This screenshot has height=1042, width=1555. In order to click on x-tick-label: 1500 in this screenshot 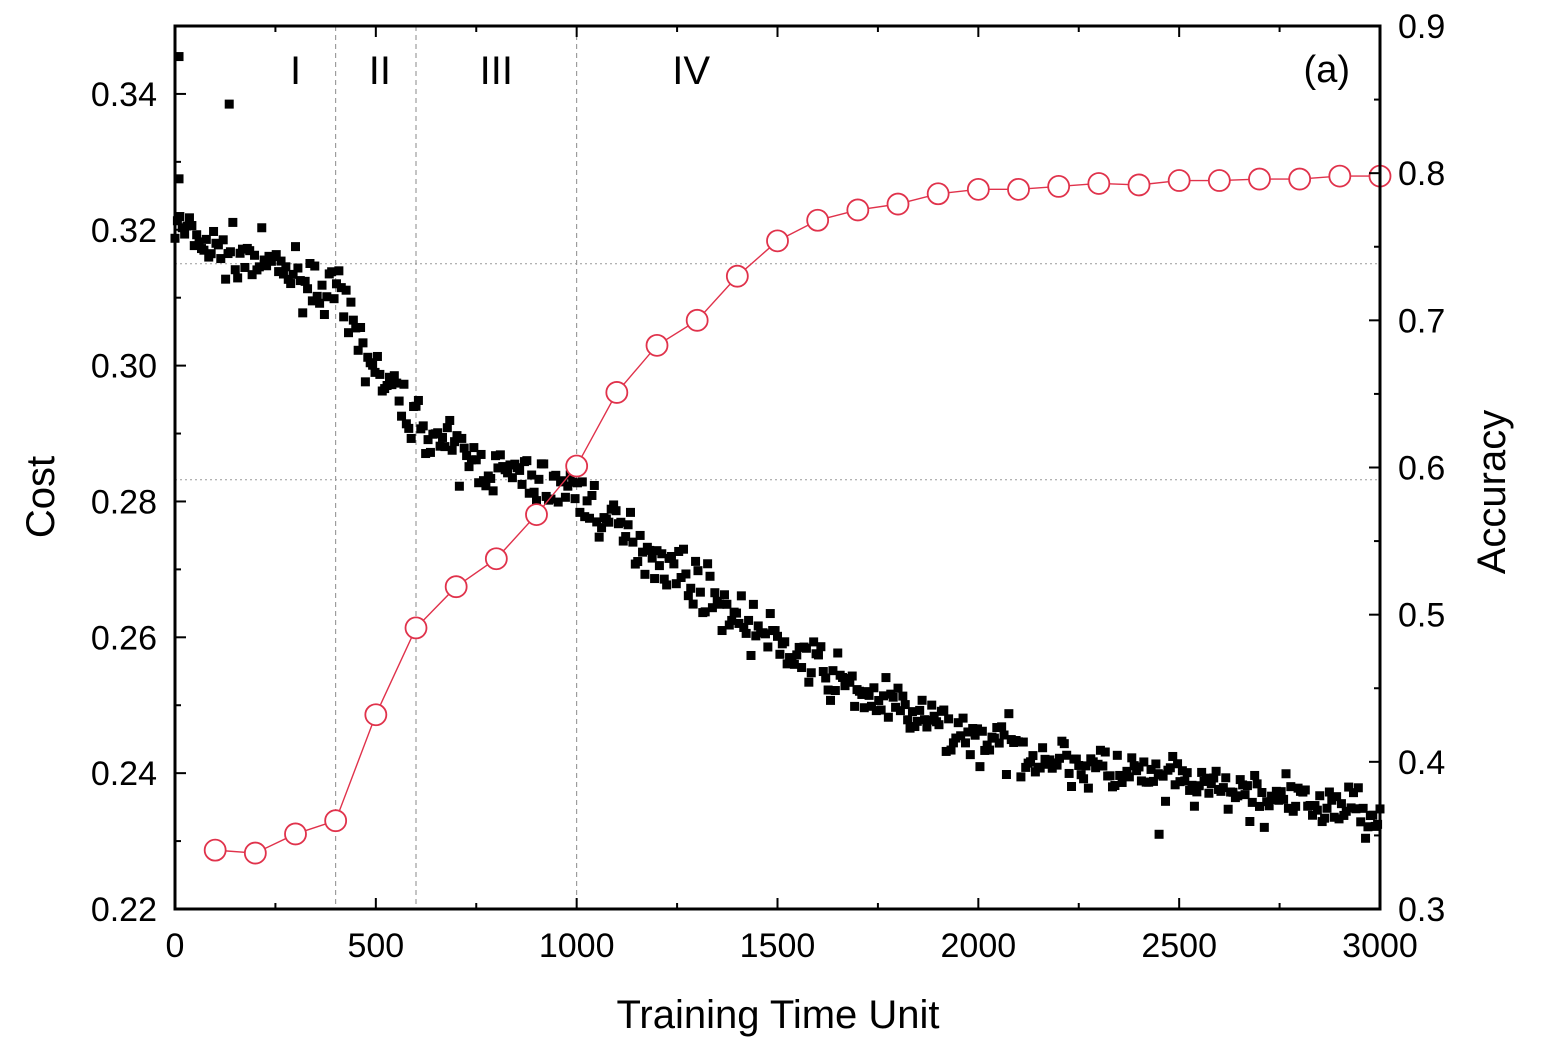, I will do `click(778, 946)`.